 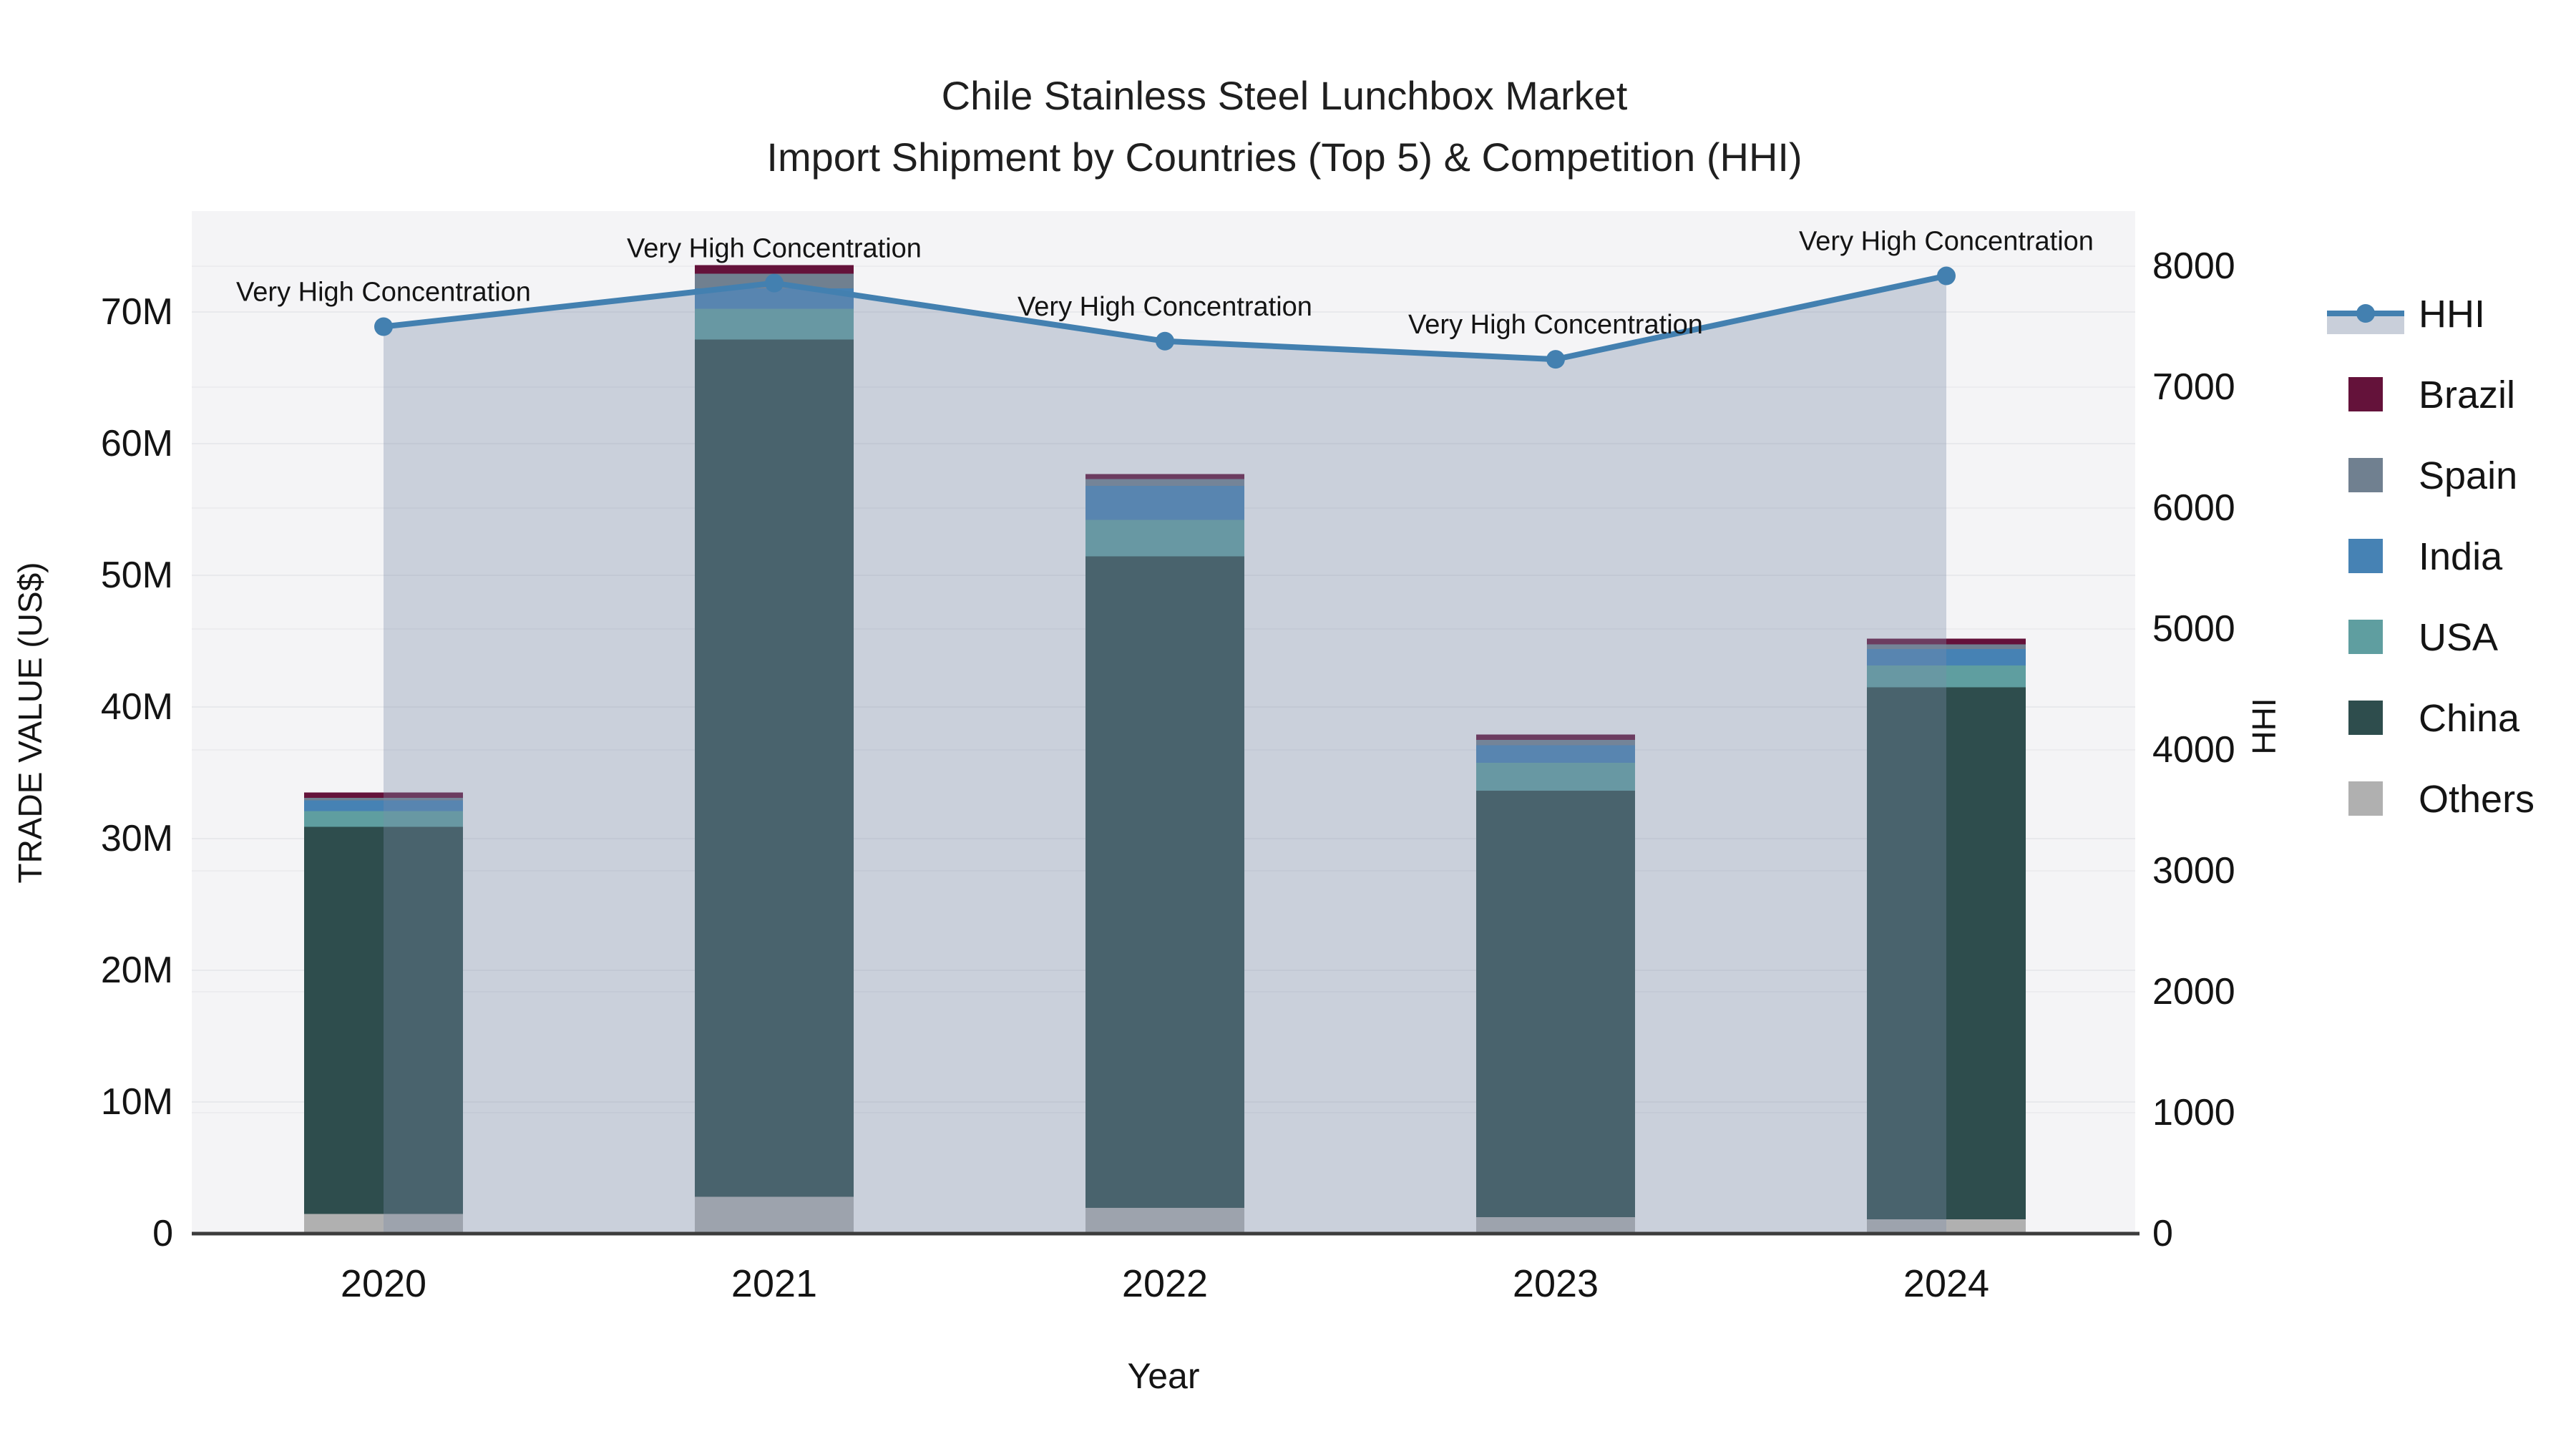 What do you see at coordinates (30, 722) in the screenshot?
I see `y-axis-left-title: TRADE VALUE (US$)` at bounding box center [30, 722].